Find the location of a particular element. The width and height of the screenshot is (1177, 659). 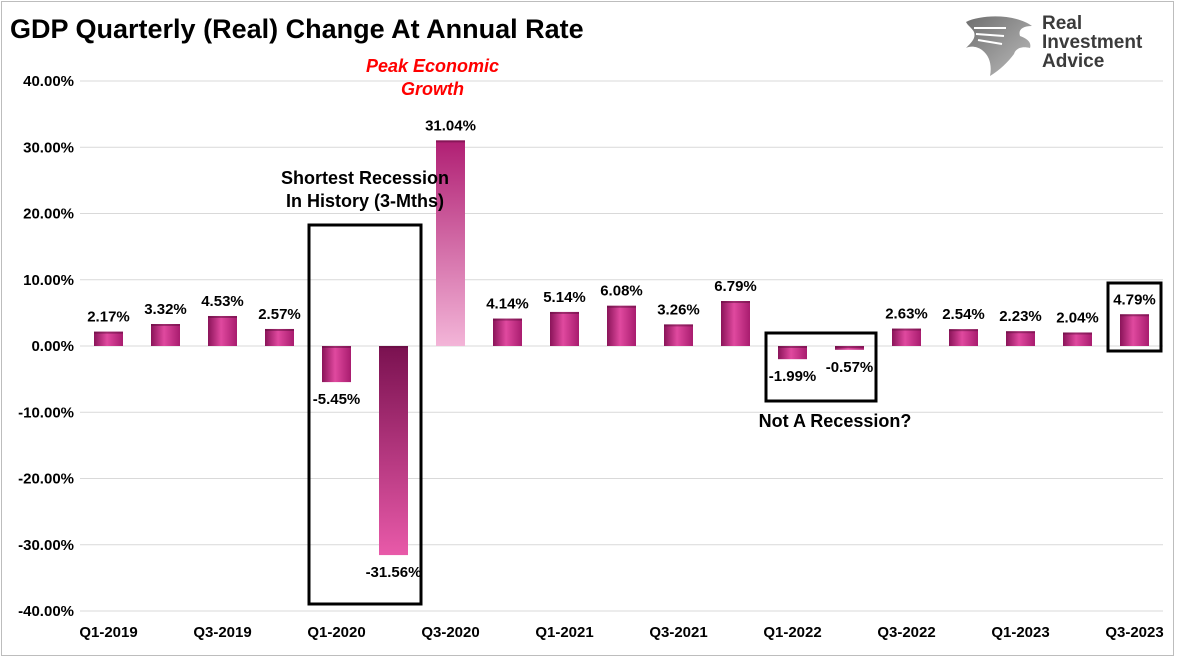

x-tick-label: Q1-2023 is located at coordinates (1020, 632).